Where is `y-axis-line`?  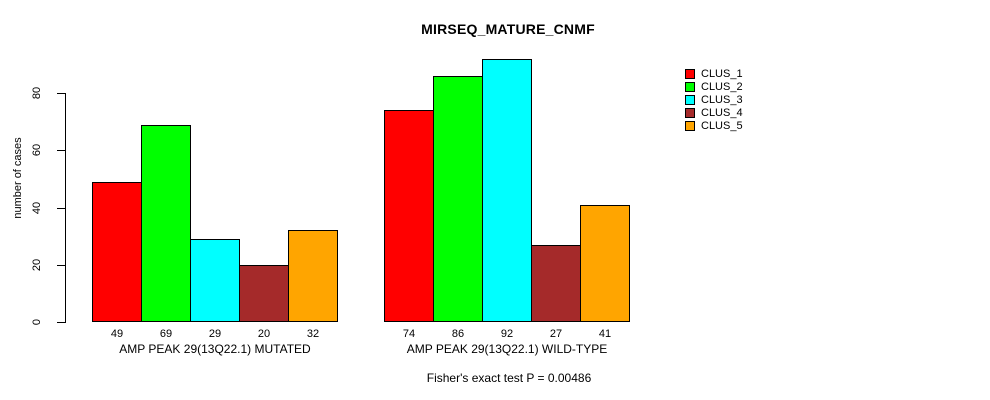 y-axis-line is located at coordinates (65, 208).